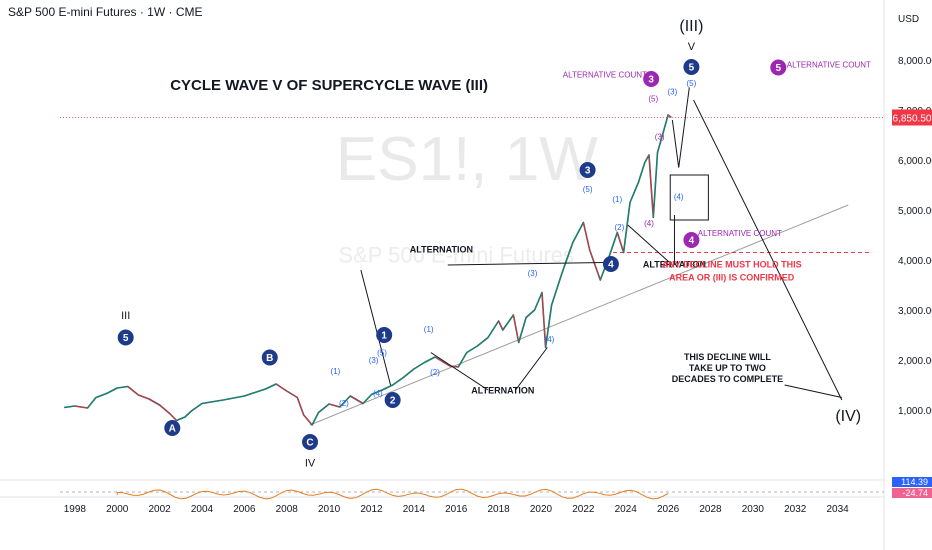  What do you see at coordinates (915, 61) in the screenshot?
I see `y-tick-label: 8,000.00` at bounding box center [915, 61].